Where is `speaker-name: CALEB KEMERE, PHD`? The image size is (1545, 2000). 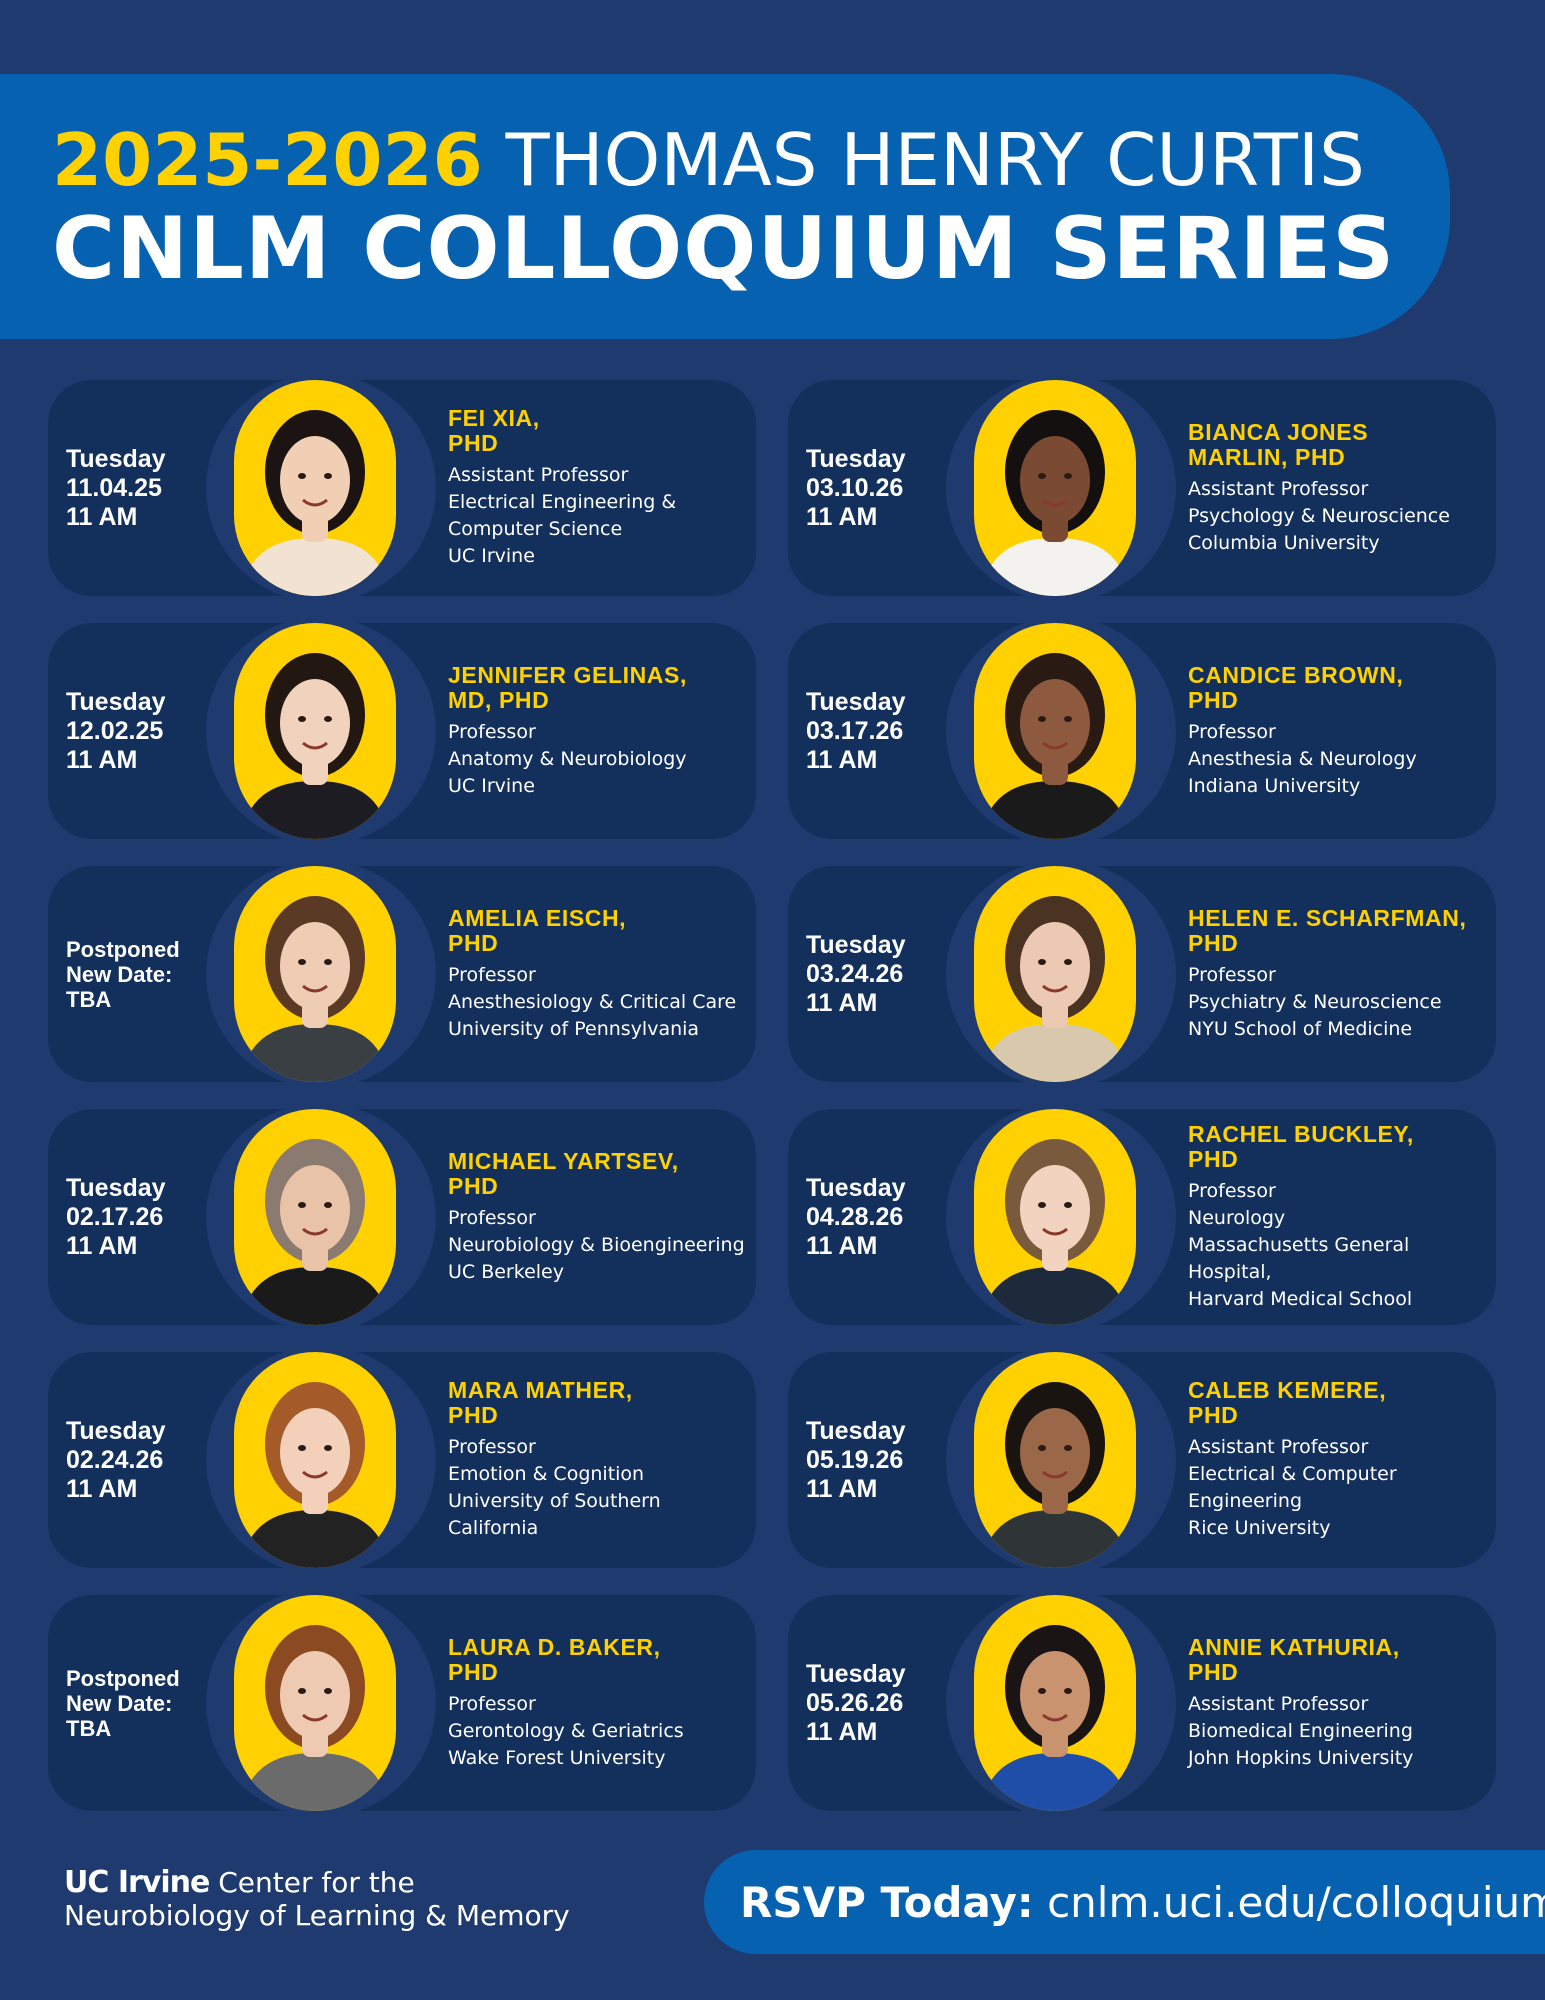
speaker-name: CALEB KEMERE, PHD is located at coordinates (1338, 1403).